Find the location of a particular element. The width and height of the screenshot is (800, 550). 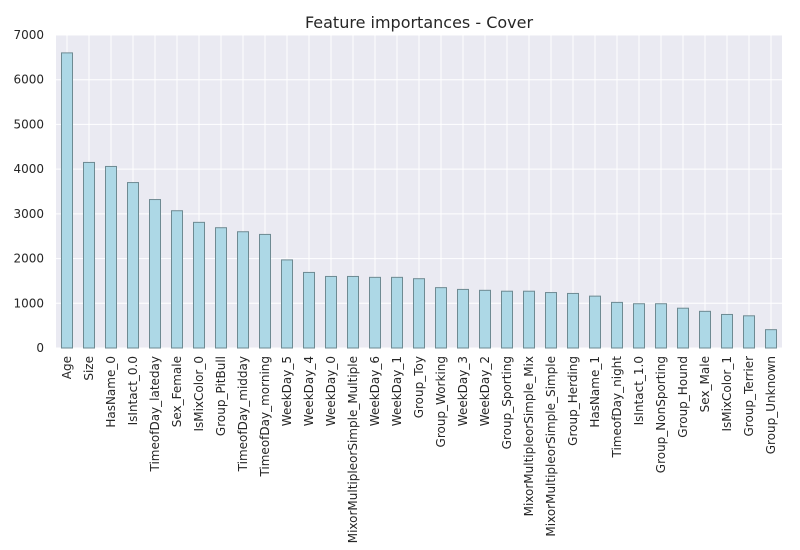

x-tick-label: Group_PitBull is located at coordinates (221, 396).